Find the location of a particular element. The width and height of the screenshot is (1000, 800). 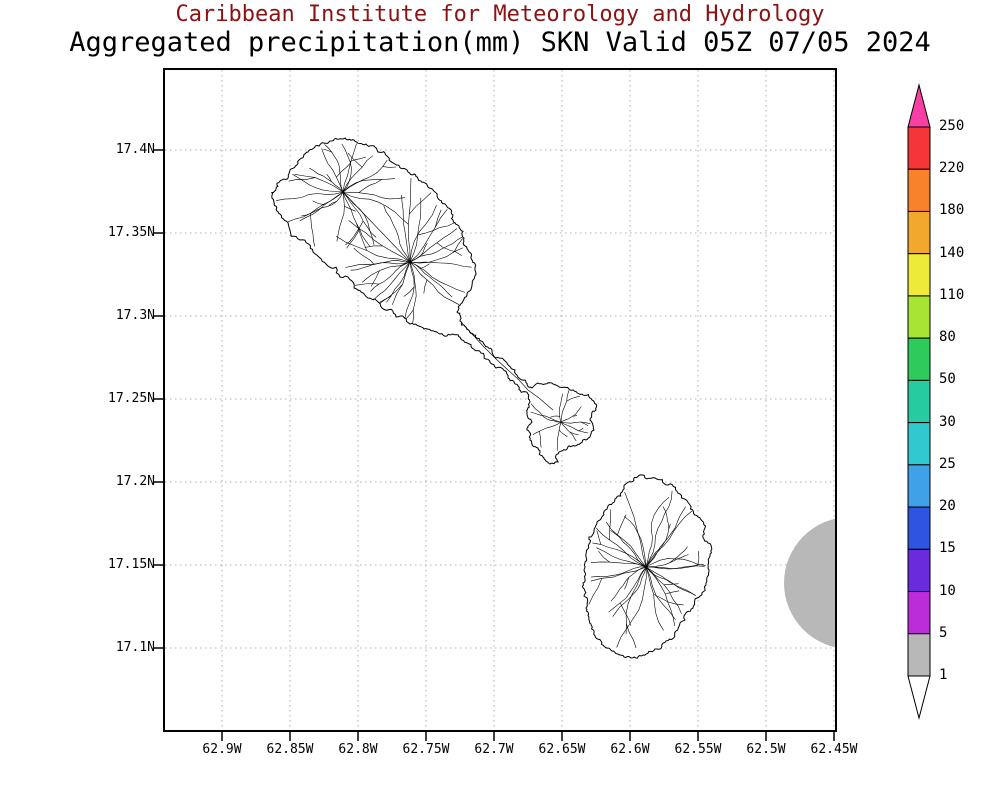

longitude-tick-label: 62.6W is located at coordinates (630, 749).